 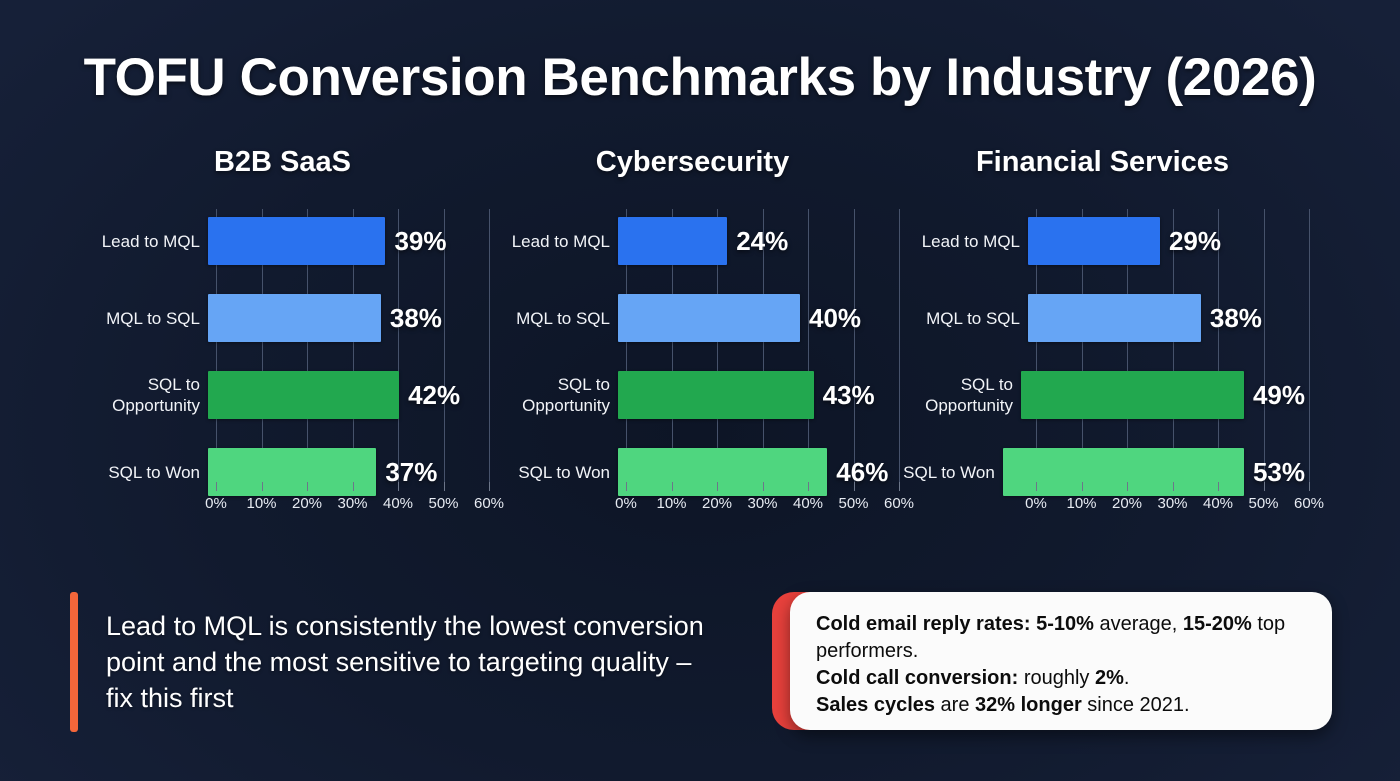 I want to click on bar-container: 39%, so click(x=346, y=241).